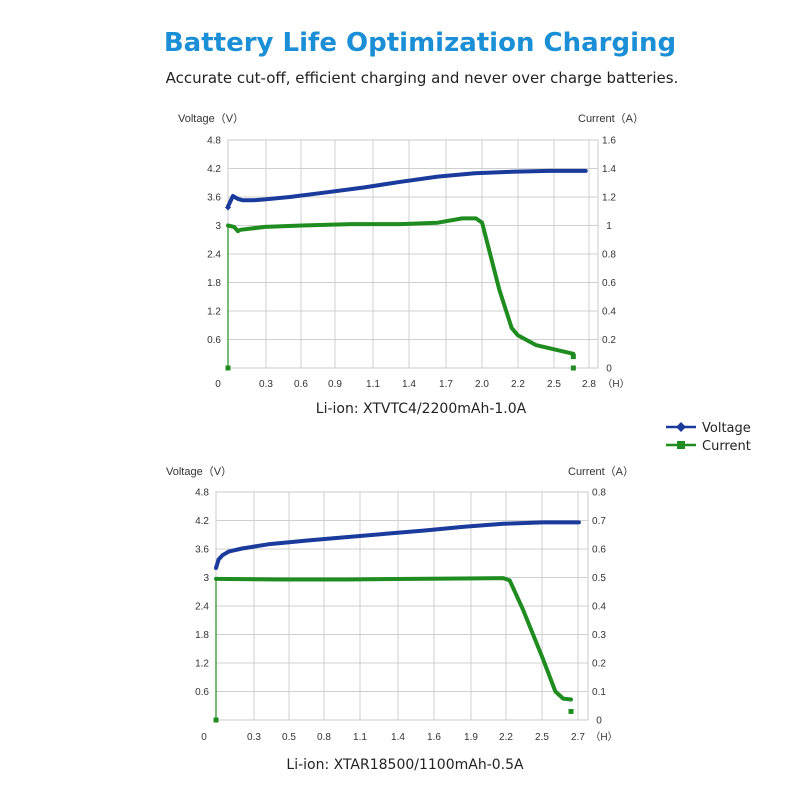 The height and width of the screenshot is (800, 800). What do you see at coordinates (324, 737) in the screenshot?
I see `x-tick: 0.8` at bounding box center [324, 737].